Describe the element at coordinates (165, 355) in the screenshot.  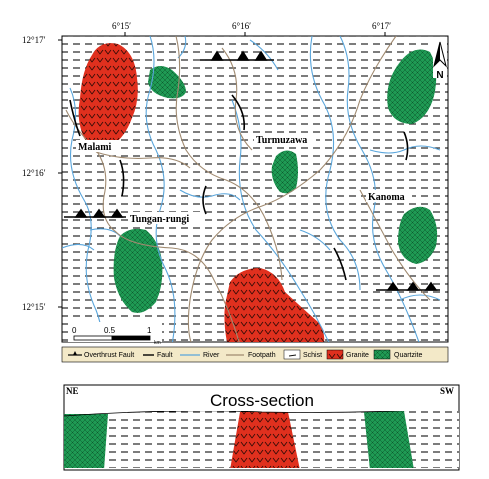
I see `legend-label-fault: Fault` at that location.